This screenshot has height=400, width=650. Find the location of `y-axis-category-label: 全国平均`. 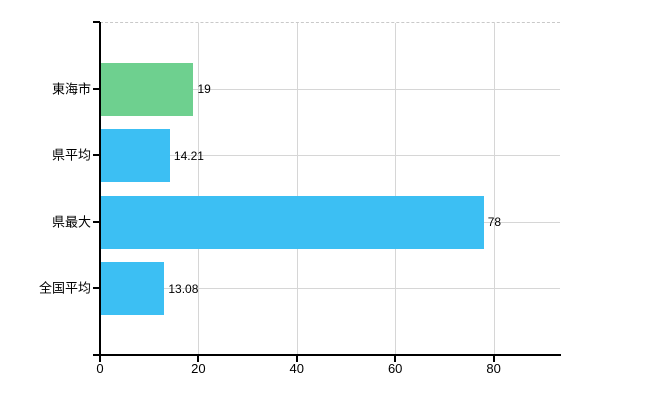

y-axis-category-label: 全国平均 is located at coordinates (64, 288).